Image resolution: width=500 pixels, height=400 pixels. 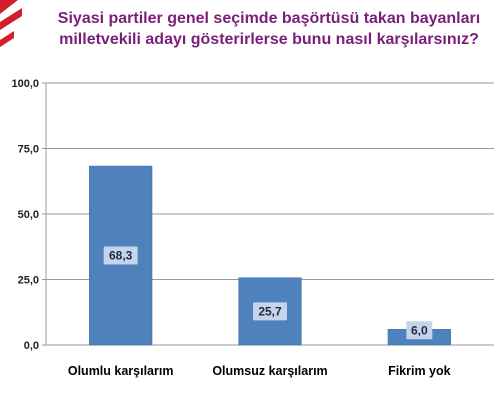 I want to click on y-tick-label: 0,0, so click(x=31, y=346).